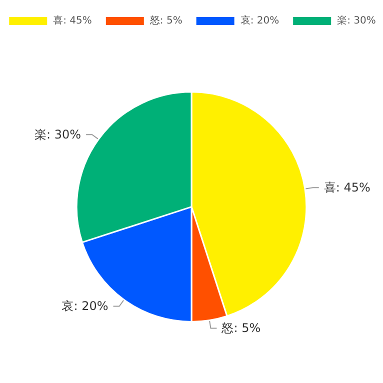 Image resolution: width=383 pixels, height=383 pixels. I want to click on slice-label: 喜: 45%, so click(347, 187).